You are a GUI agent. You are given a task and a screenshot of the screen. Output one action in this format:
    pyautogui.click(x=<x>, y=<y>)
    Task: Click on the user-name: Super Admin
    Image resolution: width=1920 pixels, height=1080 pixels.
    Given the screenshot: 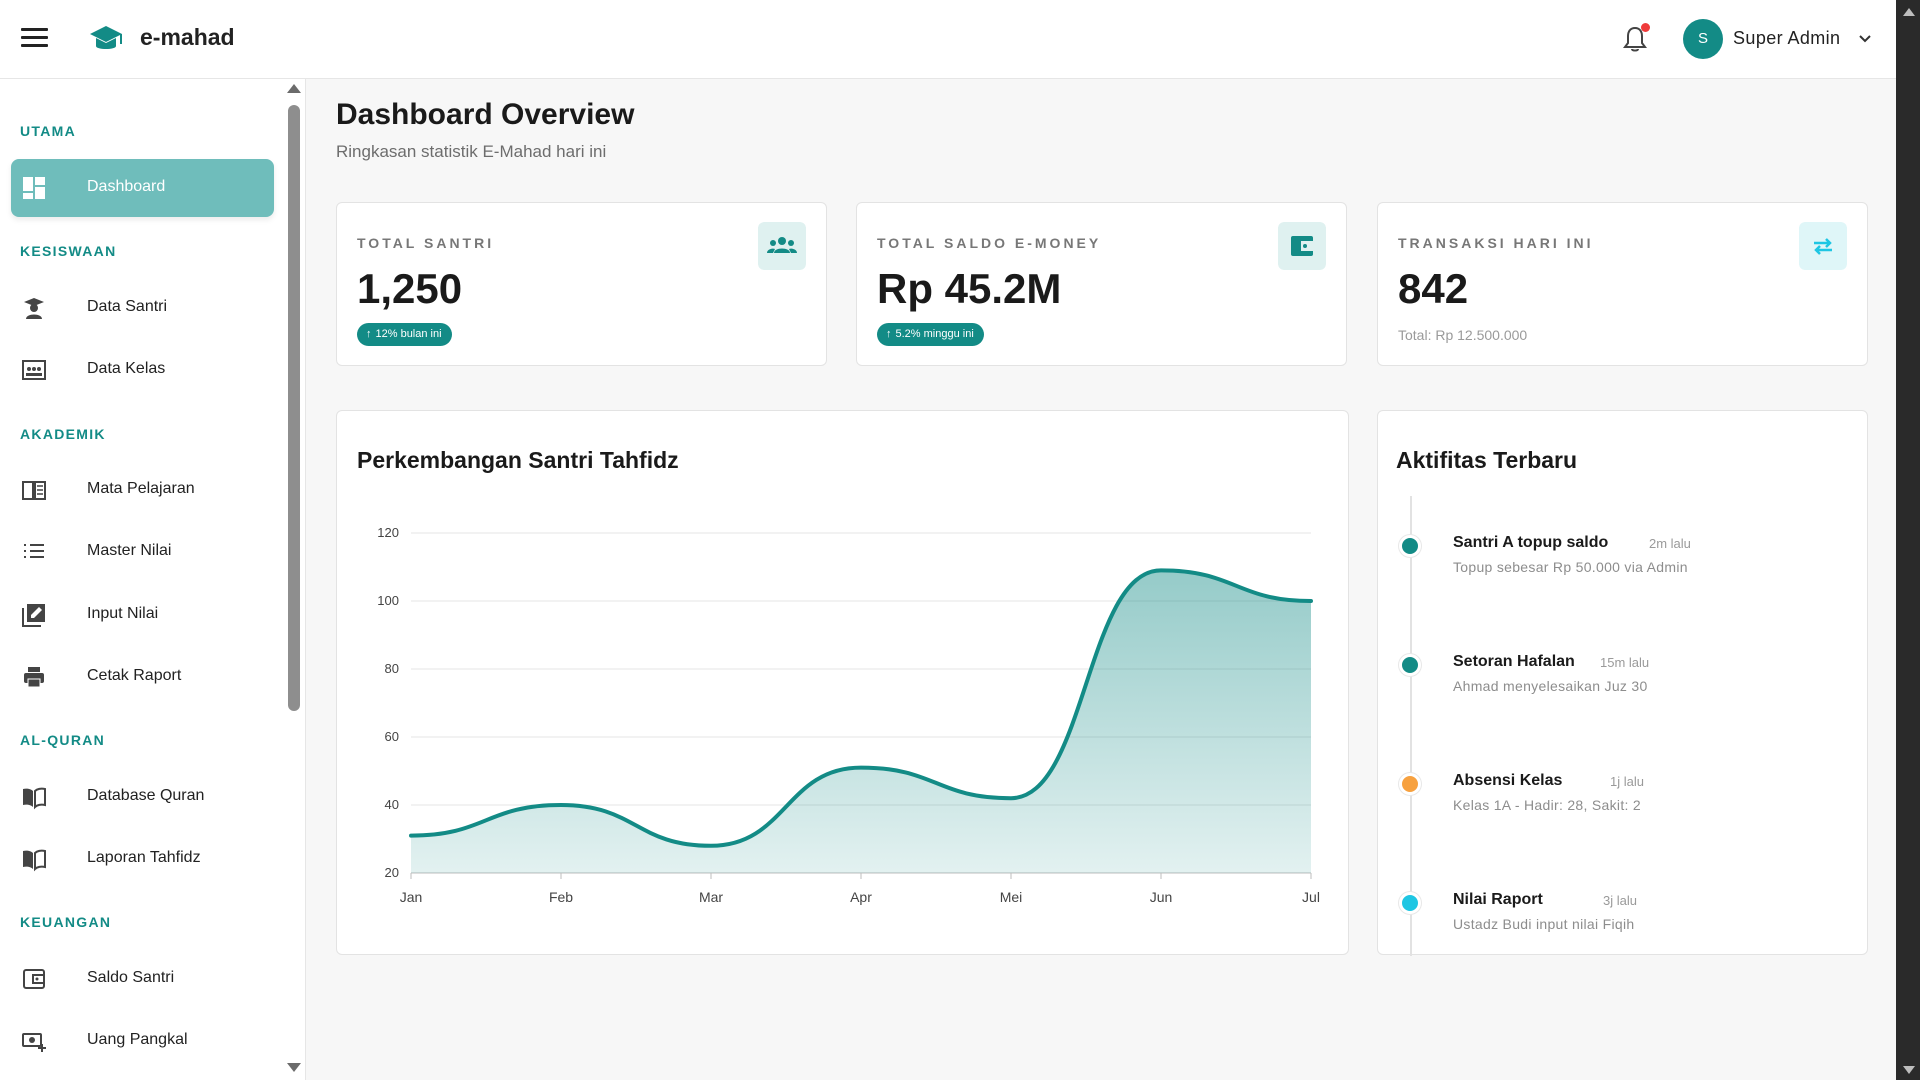 What is the action you would take?
    pyautogui.click(x=1787, y=38)
    